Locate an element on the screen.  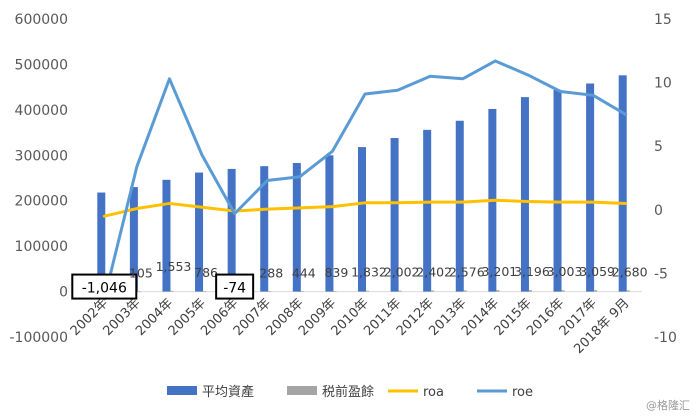
data-label-pretax-profit: 444 is located at coordinates (304, 272).